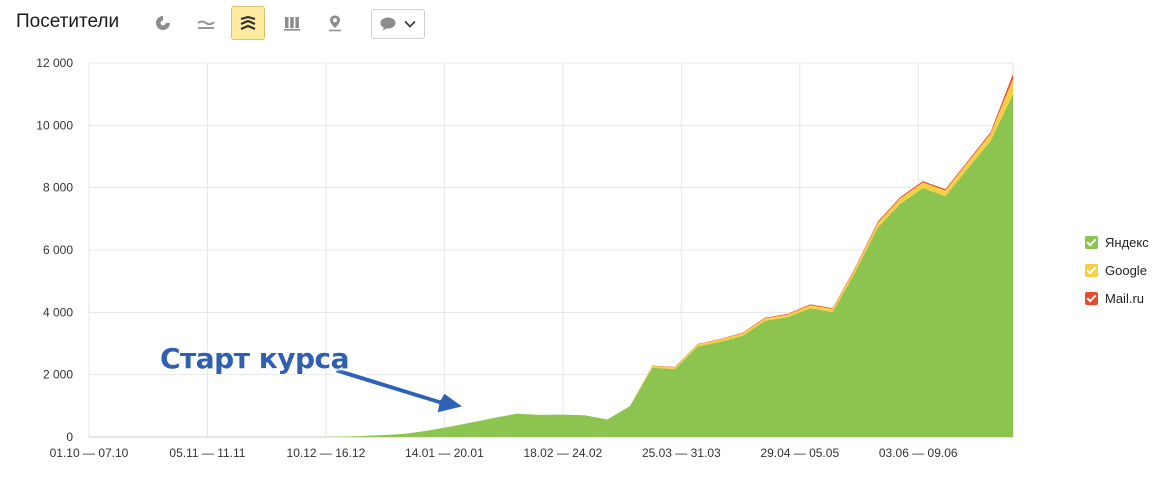 The width and height of the screenshot is (1165, 503). I want to click on legend-label: Mail.ru, so click(1125, 298).